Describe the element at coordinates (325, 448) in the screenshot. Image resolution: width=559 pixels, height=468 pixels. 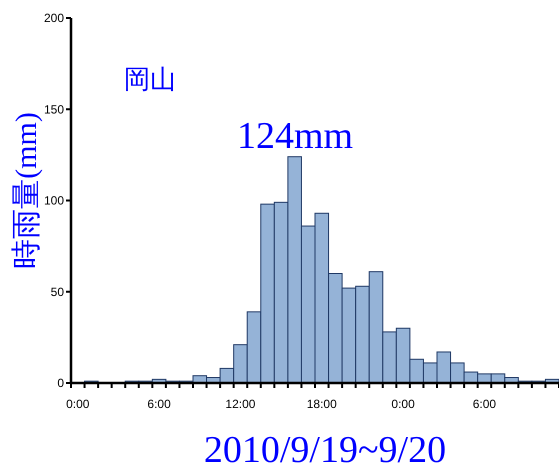
I see `x-axis-title: 2010/9/19~9/20` at that location.